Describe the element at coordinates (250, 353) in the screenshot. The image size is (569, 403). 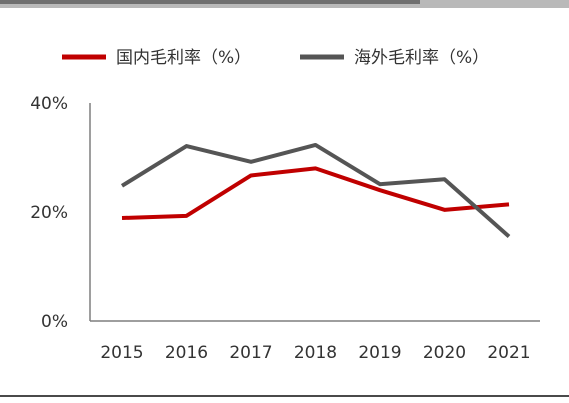
I see `x-tick-label: 2017` at that location.